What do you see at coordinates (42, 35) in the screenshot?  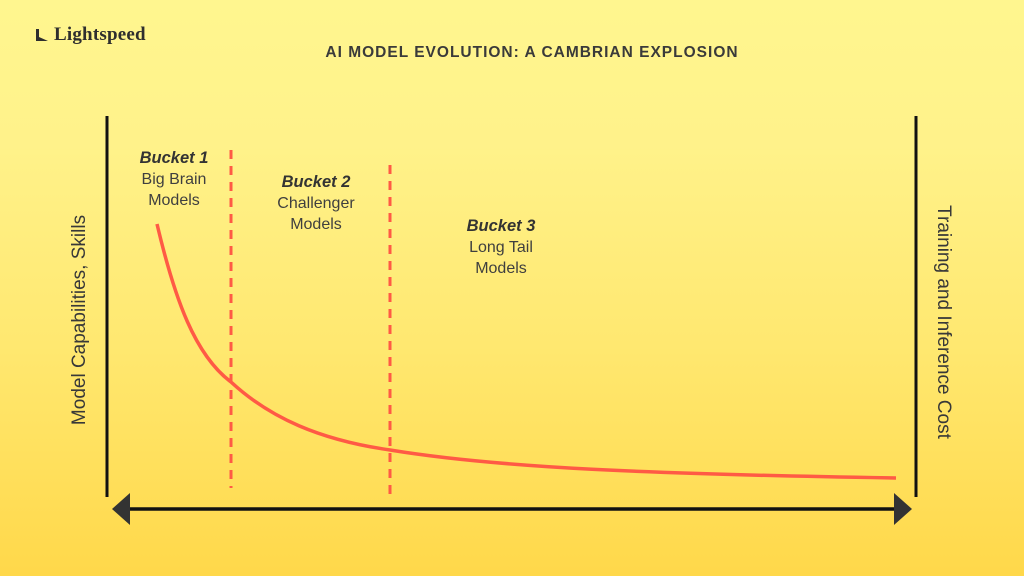 I see `lightspeed-logo-icon` at bounding box center [42, 35].